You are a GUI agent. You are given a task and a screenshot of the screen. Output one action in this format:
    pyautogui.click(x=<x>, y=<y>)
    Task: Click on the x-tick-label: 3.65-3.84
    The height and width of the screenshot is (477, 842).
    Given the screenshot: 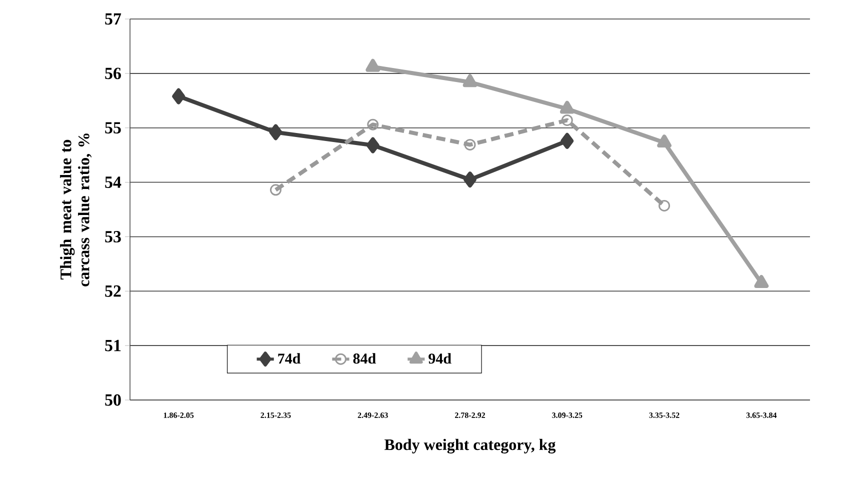 What is the action you would take?
    pyautogui.click(x=761, y=415)
    